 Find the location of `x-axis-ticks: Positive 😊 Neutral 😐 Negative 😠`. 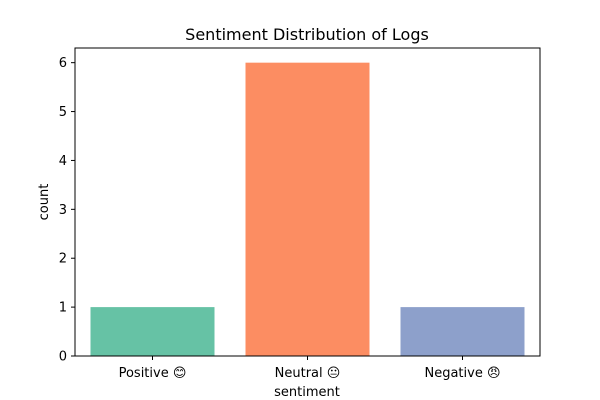

x-axis-ticks: Positive 😊 Neutral 😐 Negative 😠 is located at coordinates (310, 368).